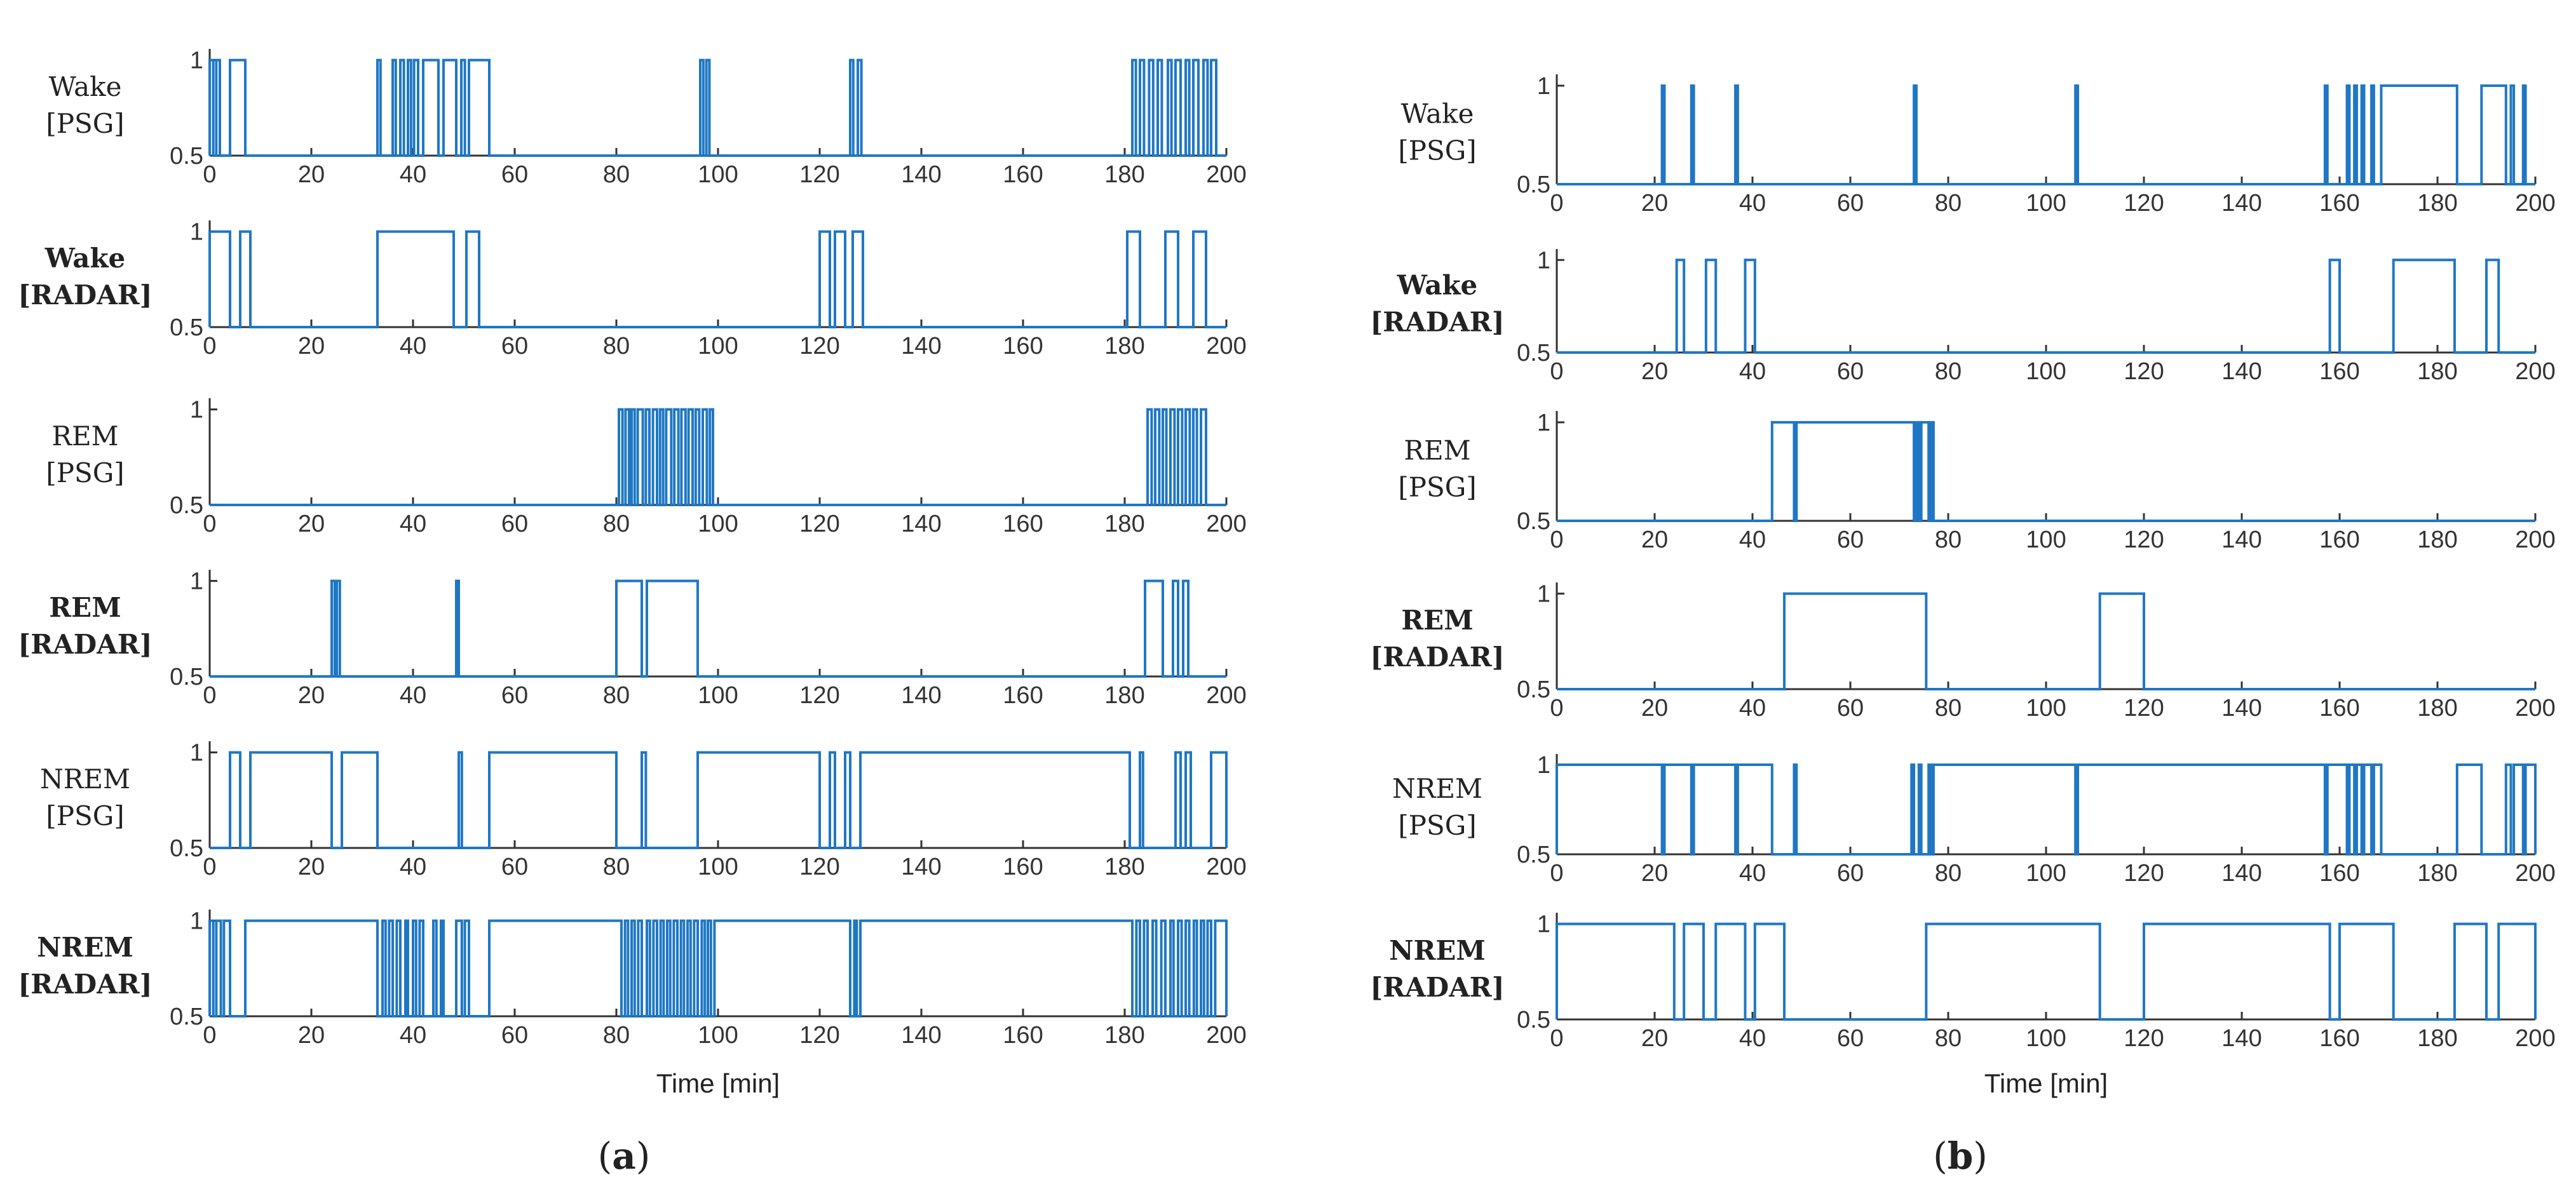  What do you see at coordinates (1437, 150) in the screenshot?
I see `y-axis-label-wake-psg-line-2: [PSG]` at bounding box center [1437, 150].